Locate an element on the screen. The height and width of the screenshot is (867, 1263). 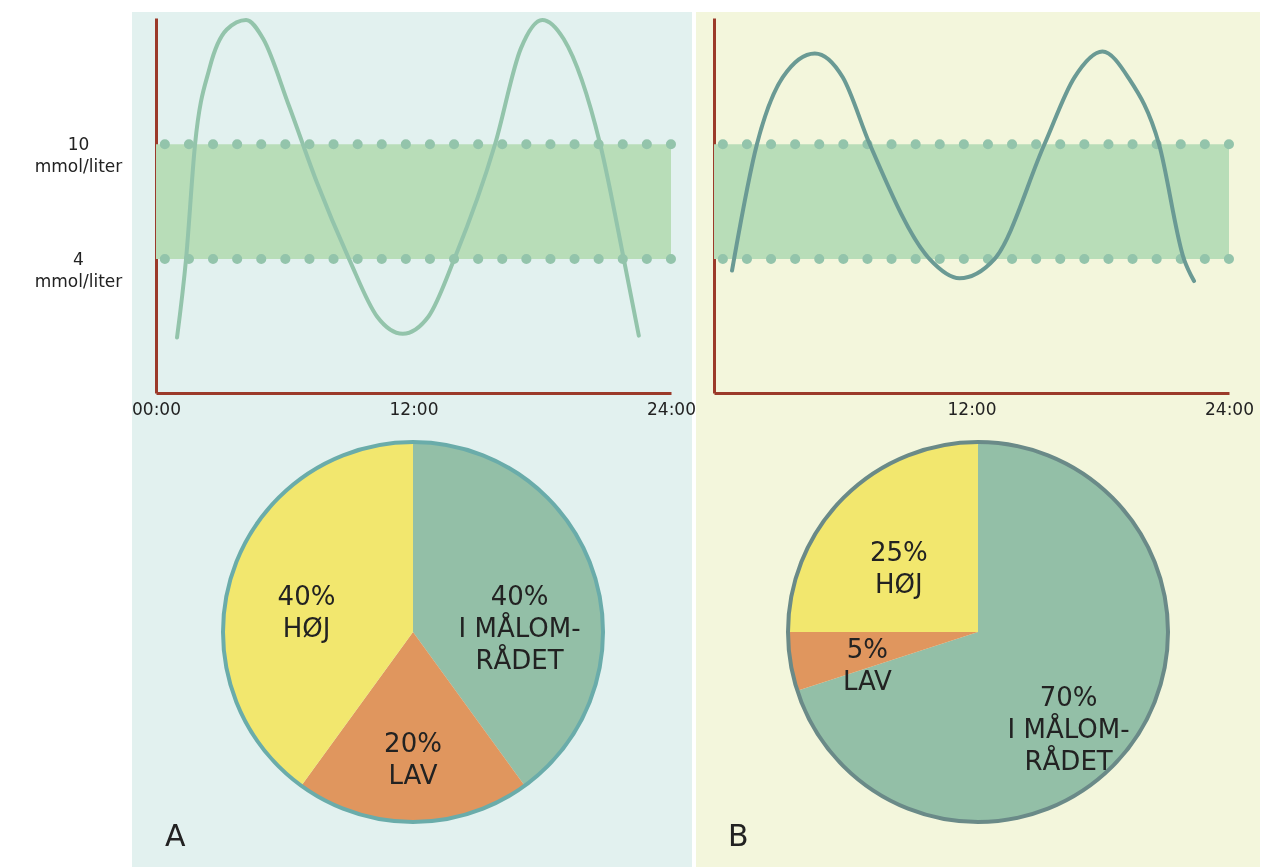
data-label: 5% is located at coordinates (867, 648).